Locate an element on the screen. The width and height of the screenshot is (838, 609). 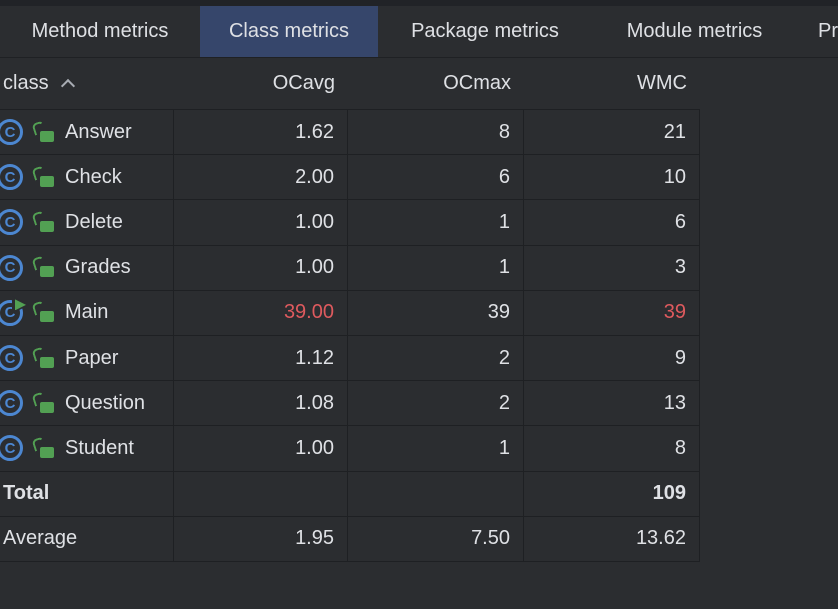
class-name-cell: C Paper is located at coordinates (87, 358).